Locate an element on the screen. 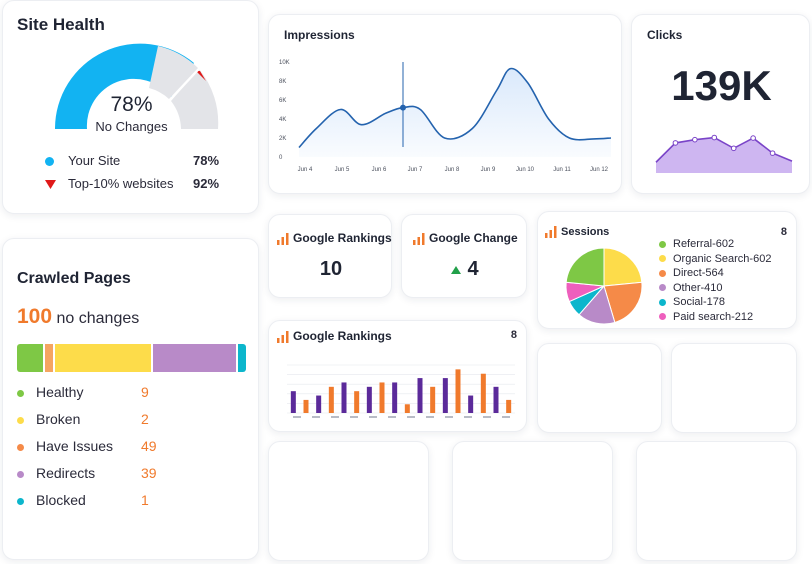 The height and width of the screenshot is (564, 812). crawled-count-row: 100 no changes is located at coordinates (78, 317).